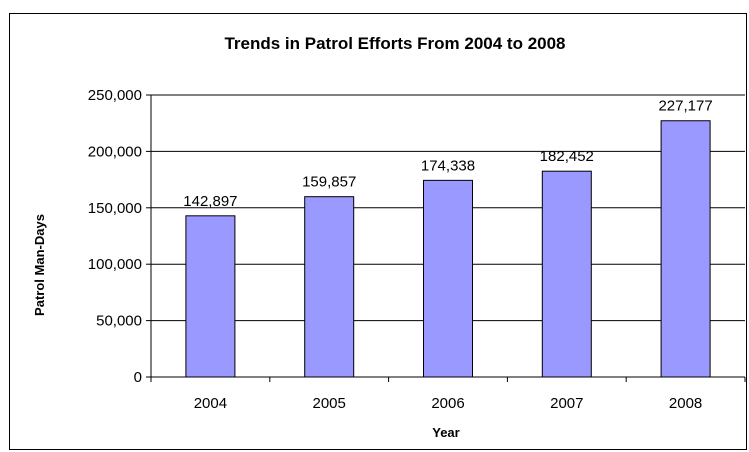  Describe the element at coordinates (329, 182) in the screenshot. I see `data-label-2005: 159,857` at that location.